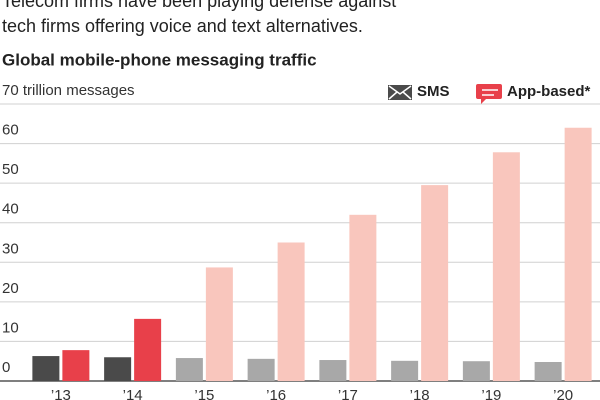 Image resolution: width=600 pixels, height=400 pixels. Describe the element at coordinates (10, 327) in the screenshot. I see `y-tick-label: 10` at that location.